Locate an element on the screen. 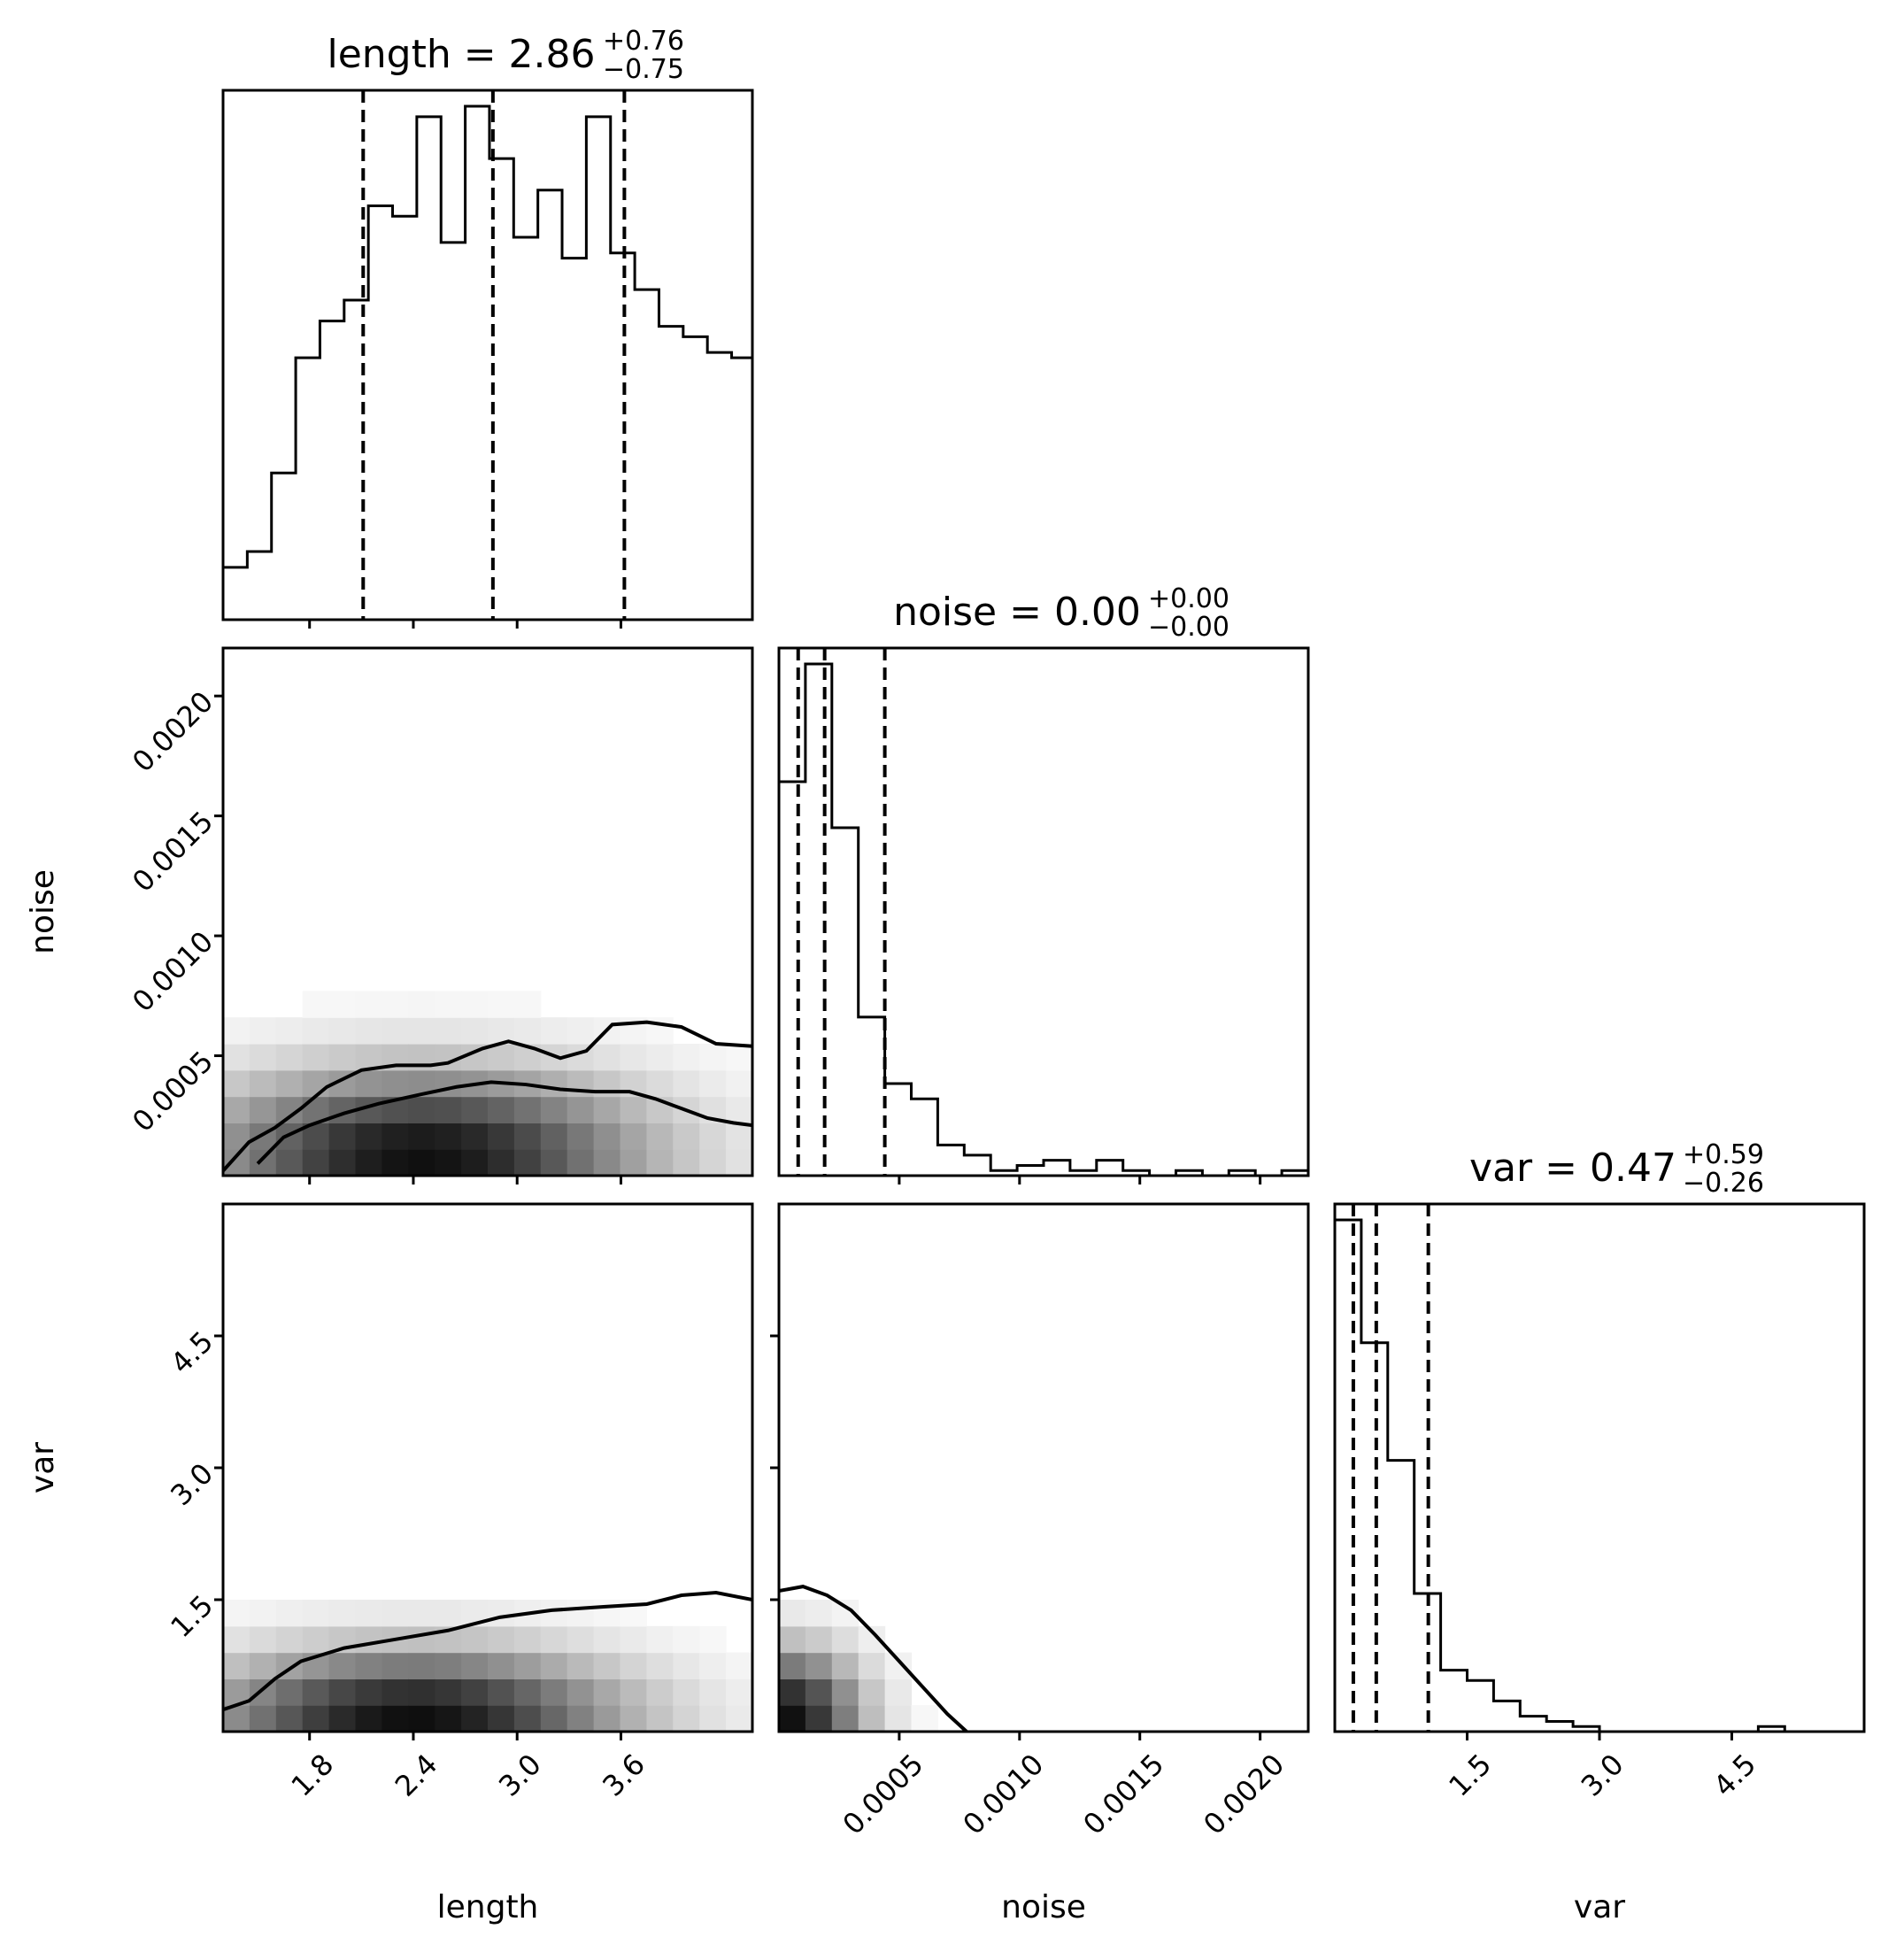 This screenshot has width=1896, height=1960. var-histogram-step is located at coordinates (1599, 1476).